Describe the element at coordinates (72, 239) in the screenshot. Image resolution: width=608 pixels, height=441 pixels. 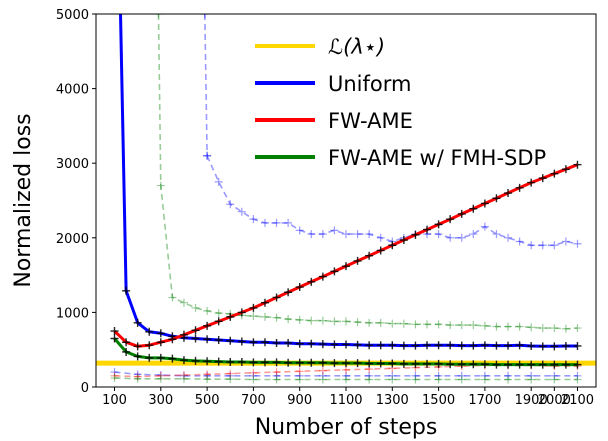
I see `y-tick-label: 2000` at that location.